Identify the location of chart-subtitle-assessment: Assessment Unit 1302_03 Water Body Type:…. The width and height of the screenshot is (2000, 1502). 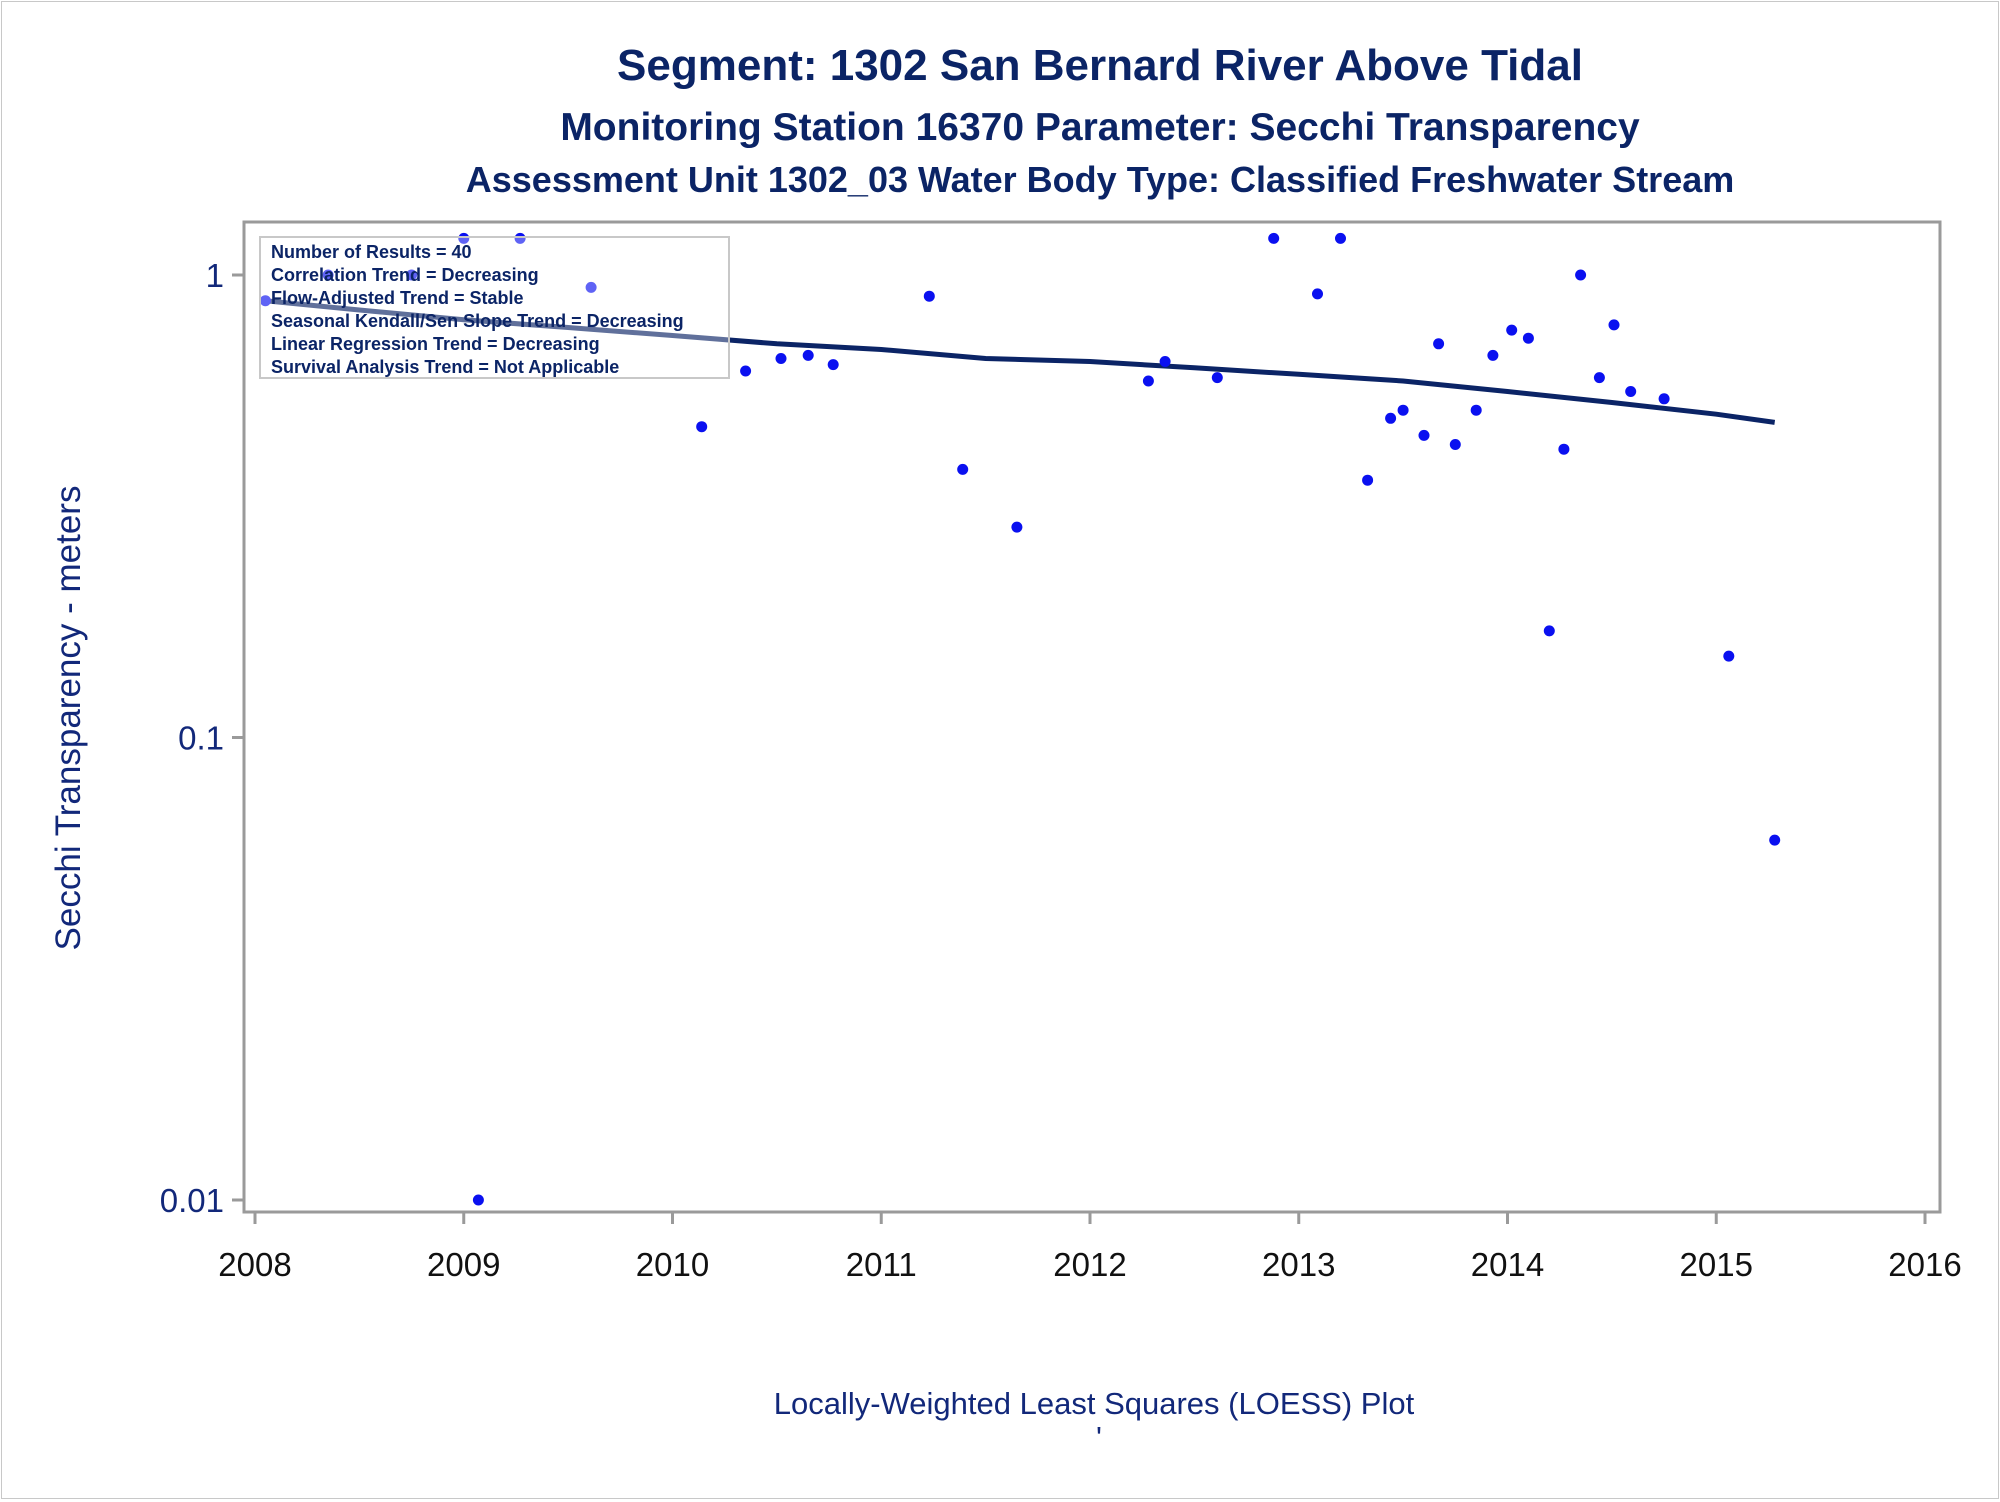
(1100, 179).